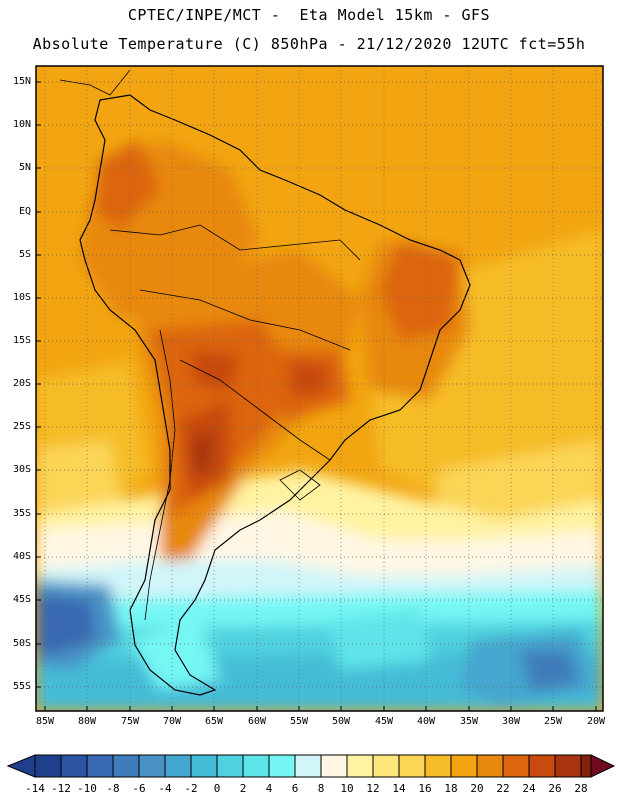  What do you see at coordinates (384, 721) in the screenshot?
I see `lon-label: 45W` at bounding box center [384, 721].